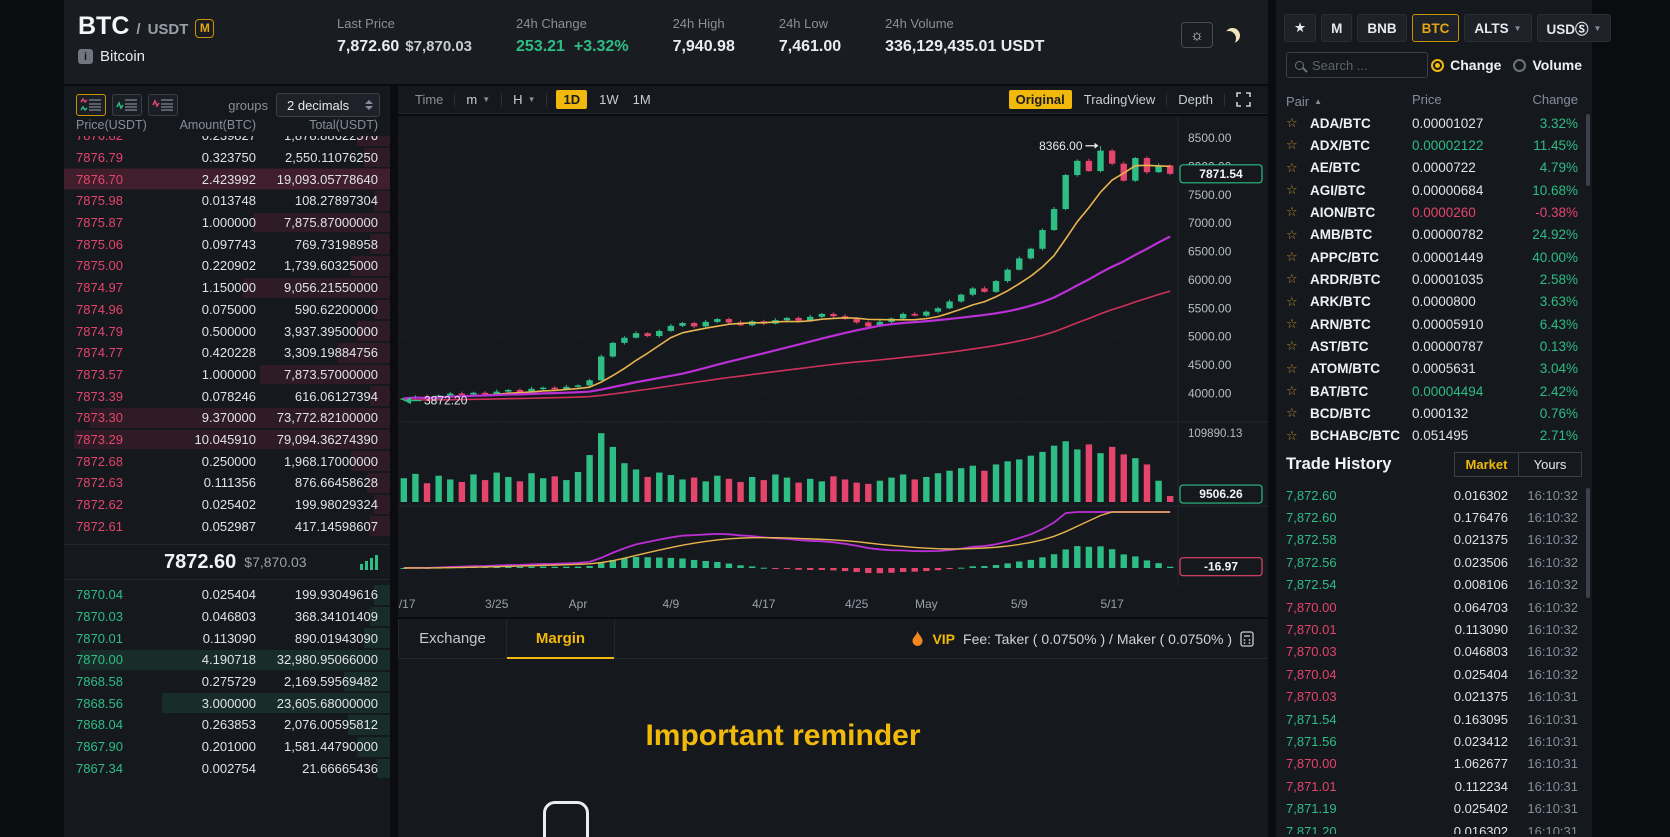 This screenshot has width=1670, height=837. What do you see at coordinates (127, 105) in the screenshot?
I see `view-bids-icon` at bounding box center [127, 105].